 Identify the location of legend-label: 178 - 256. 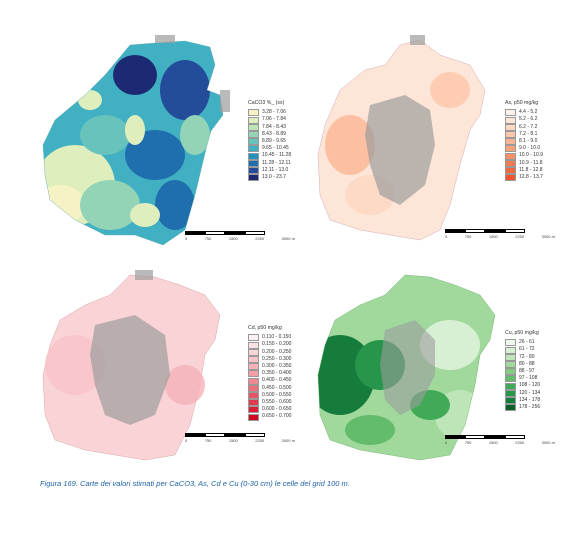
(530, 407).